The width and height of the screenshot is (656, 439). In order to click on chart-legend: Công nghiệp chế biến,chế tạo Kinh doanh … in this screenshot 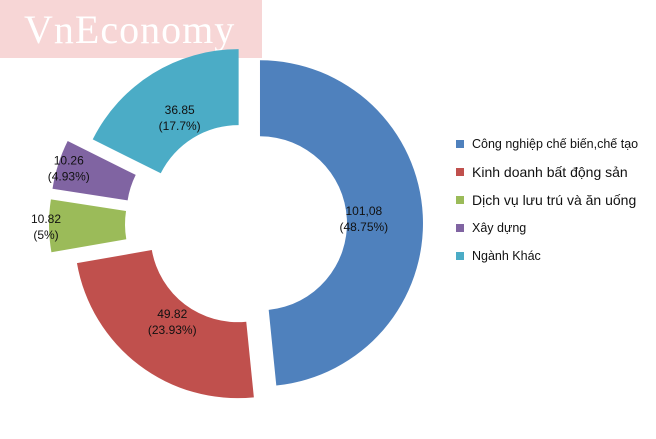, I will do `click(556, 204)`.